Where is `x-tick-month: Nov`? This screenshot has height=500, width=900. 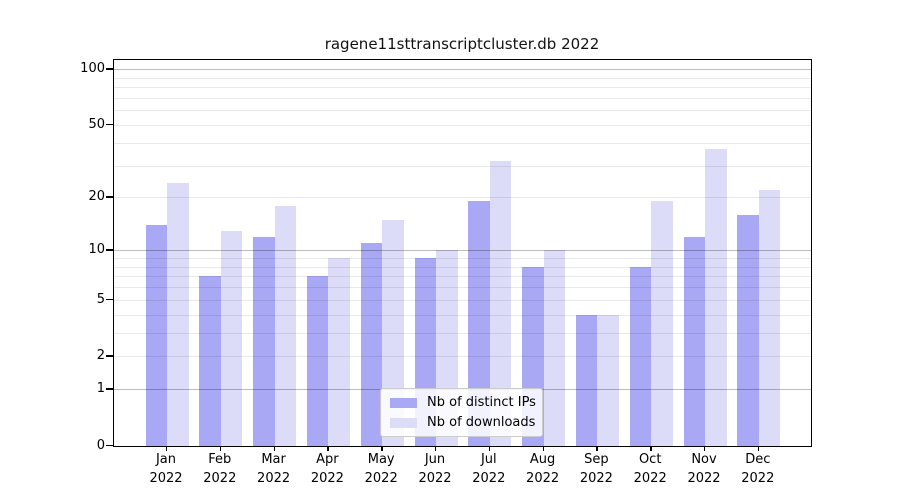 x-tick-month: Nov is located at coordinates (704, 459).